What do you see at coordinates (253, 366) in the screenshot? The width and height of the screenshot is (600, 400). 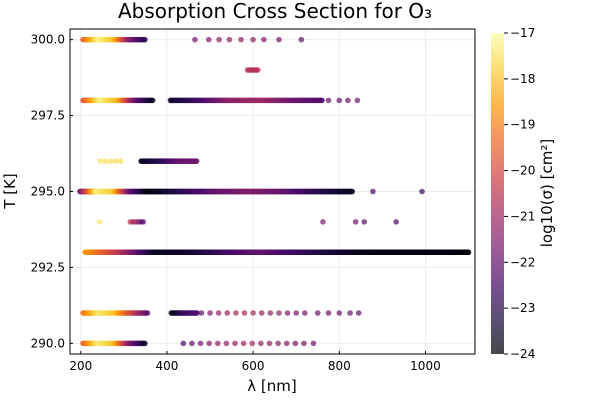 I see `x-tick-label: 600` at bounding box center [253, 366].